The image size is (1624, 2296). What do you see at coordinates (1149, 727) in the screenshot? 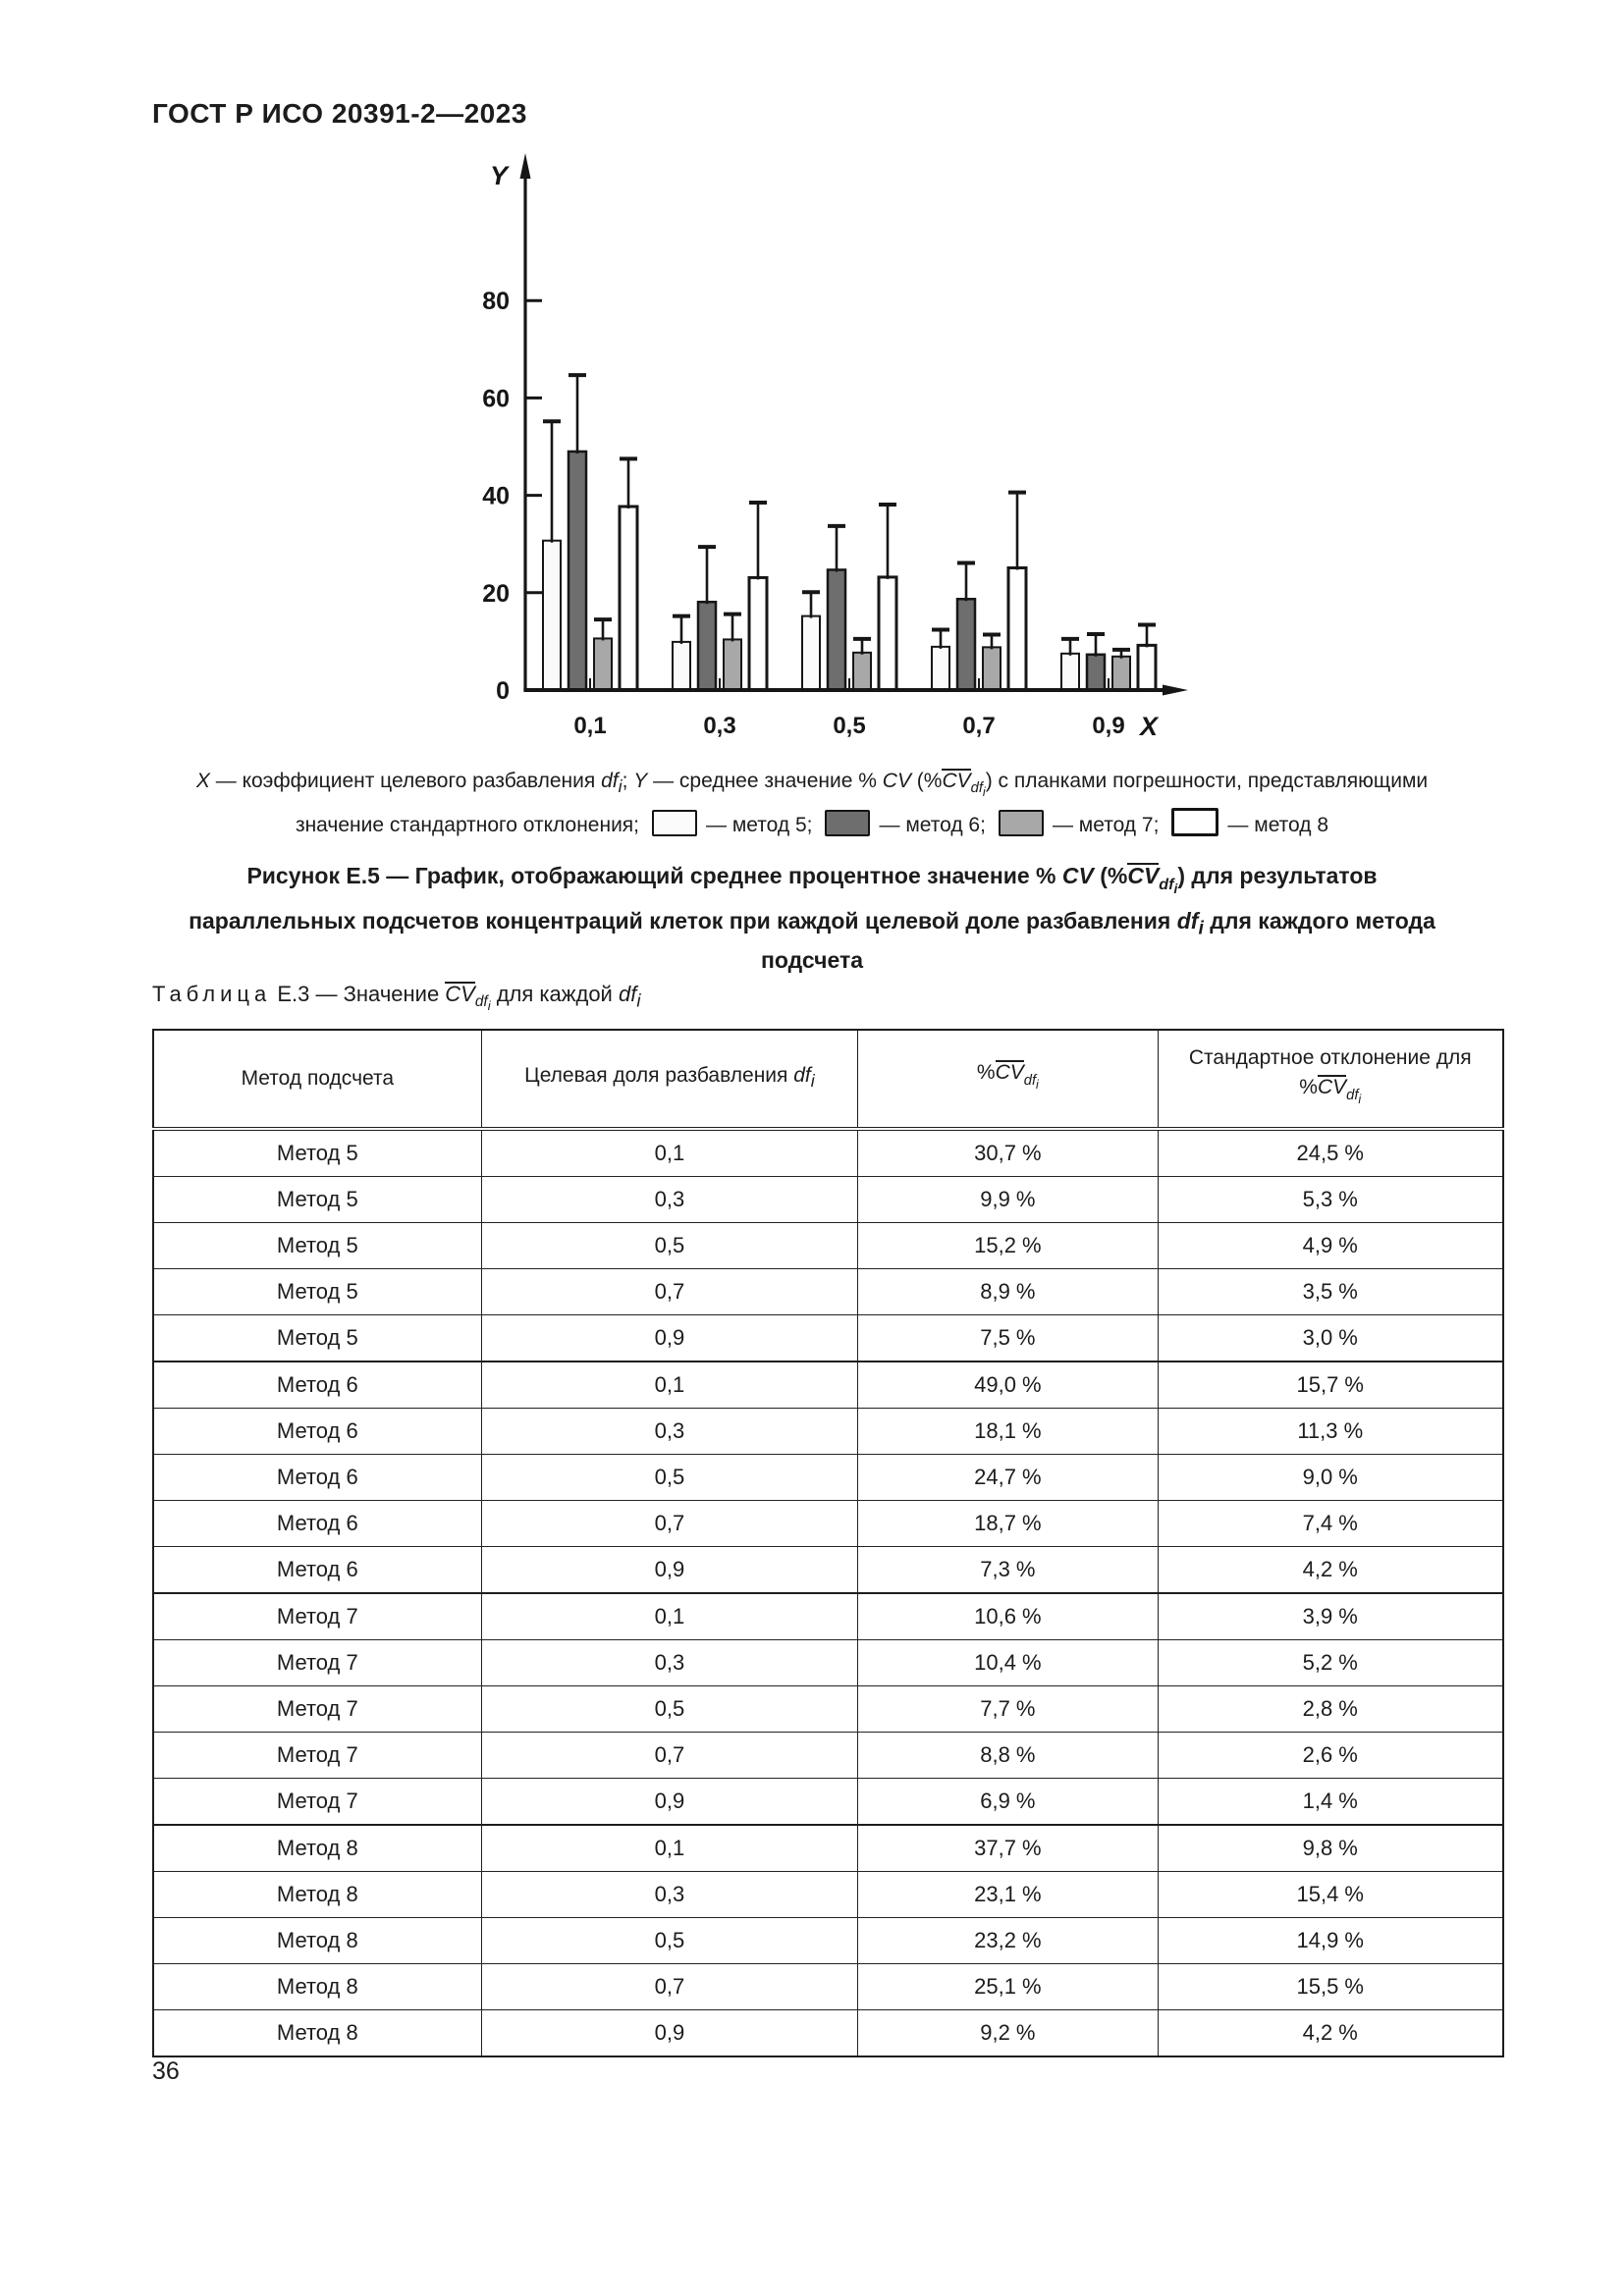
I see `svg-text: X` at bounding box center [1149, 727].